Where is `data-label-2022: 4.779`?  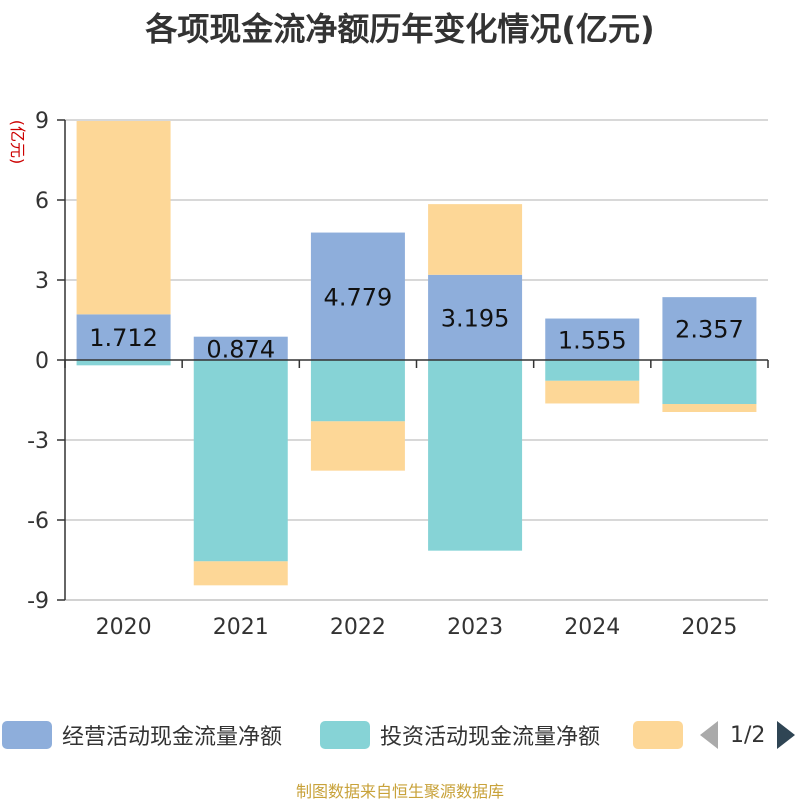 data-label-2022: 4.779 is located at coordinates (358, 297).